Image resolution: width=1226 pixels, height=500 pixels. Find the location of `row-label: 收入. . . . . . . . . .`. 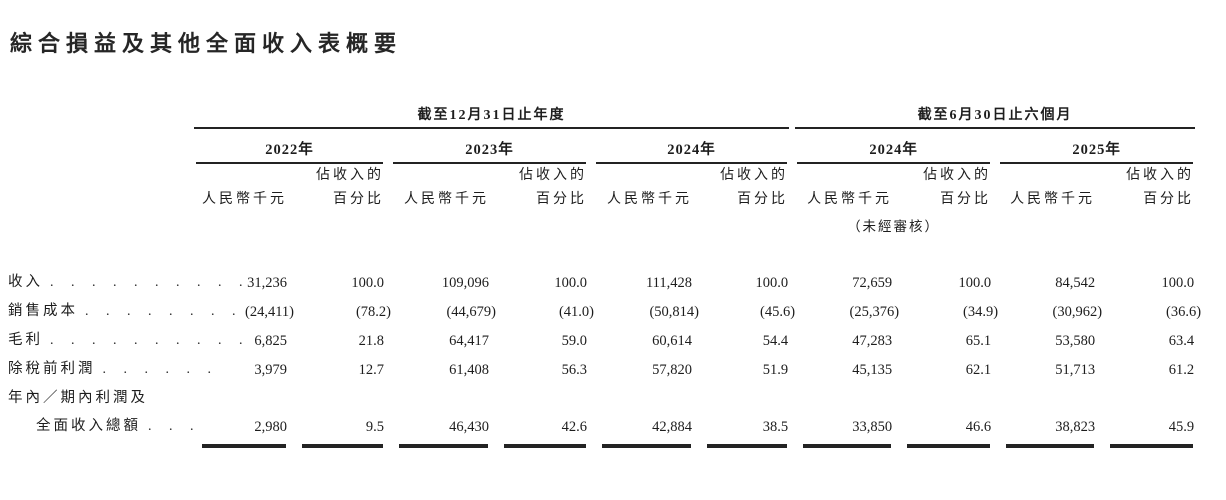

row-label: 收入. . . . . . . . . . is located at coordinates (125, 267).